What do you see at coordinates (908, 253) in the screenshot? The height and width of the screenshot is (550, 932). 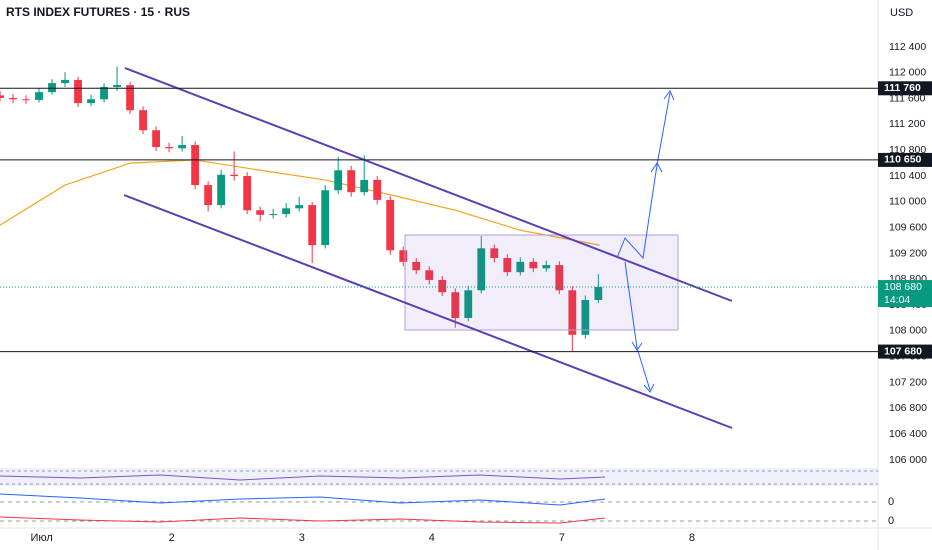 I see `y-tick-label: 109 200` at bounding box center [908, 253].